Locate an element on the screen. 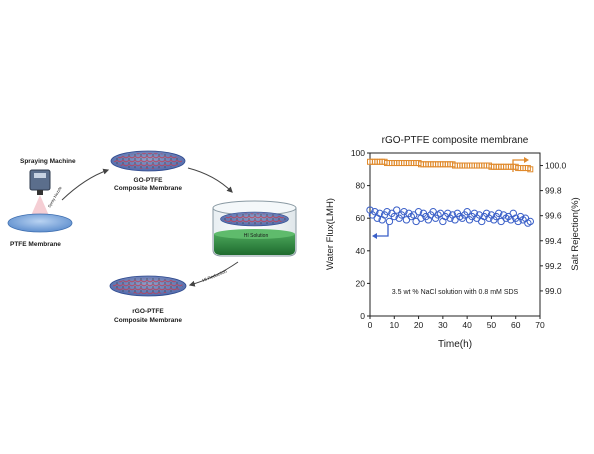  beaker-icon is located at coordinates (254, 228).